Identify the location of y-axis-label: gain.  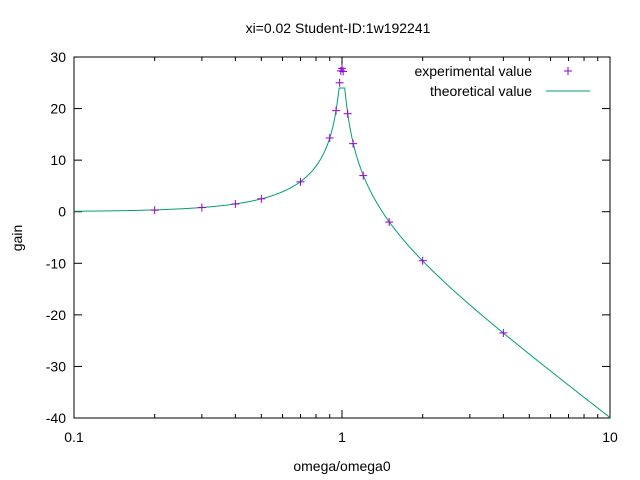
(17, 238).